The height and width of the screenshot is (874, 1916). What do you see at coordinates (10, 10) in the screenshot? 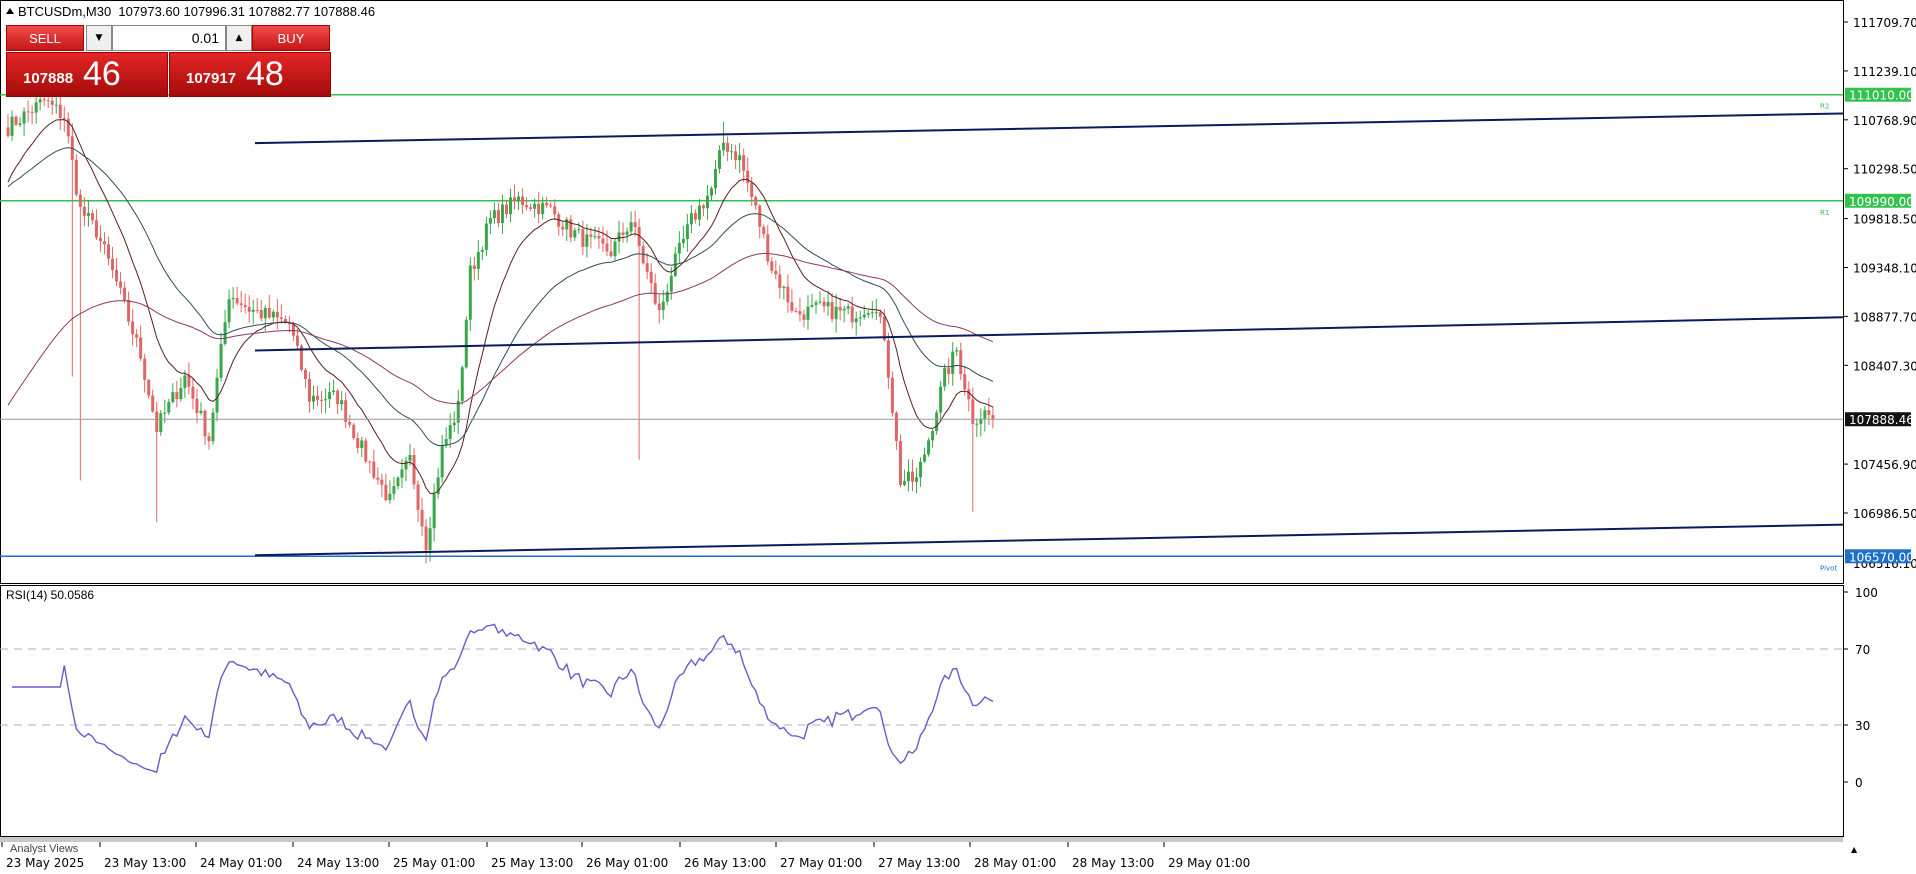
I see `collapse-triangle-icon` at bounding box center [10, 10].